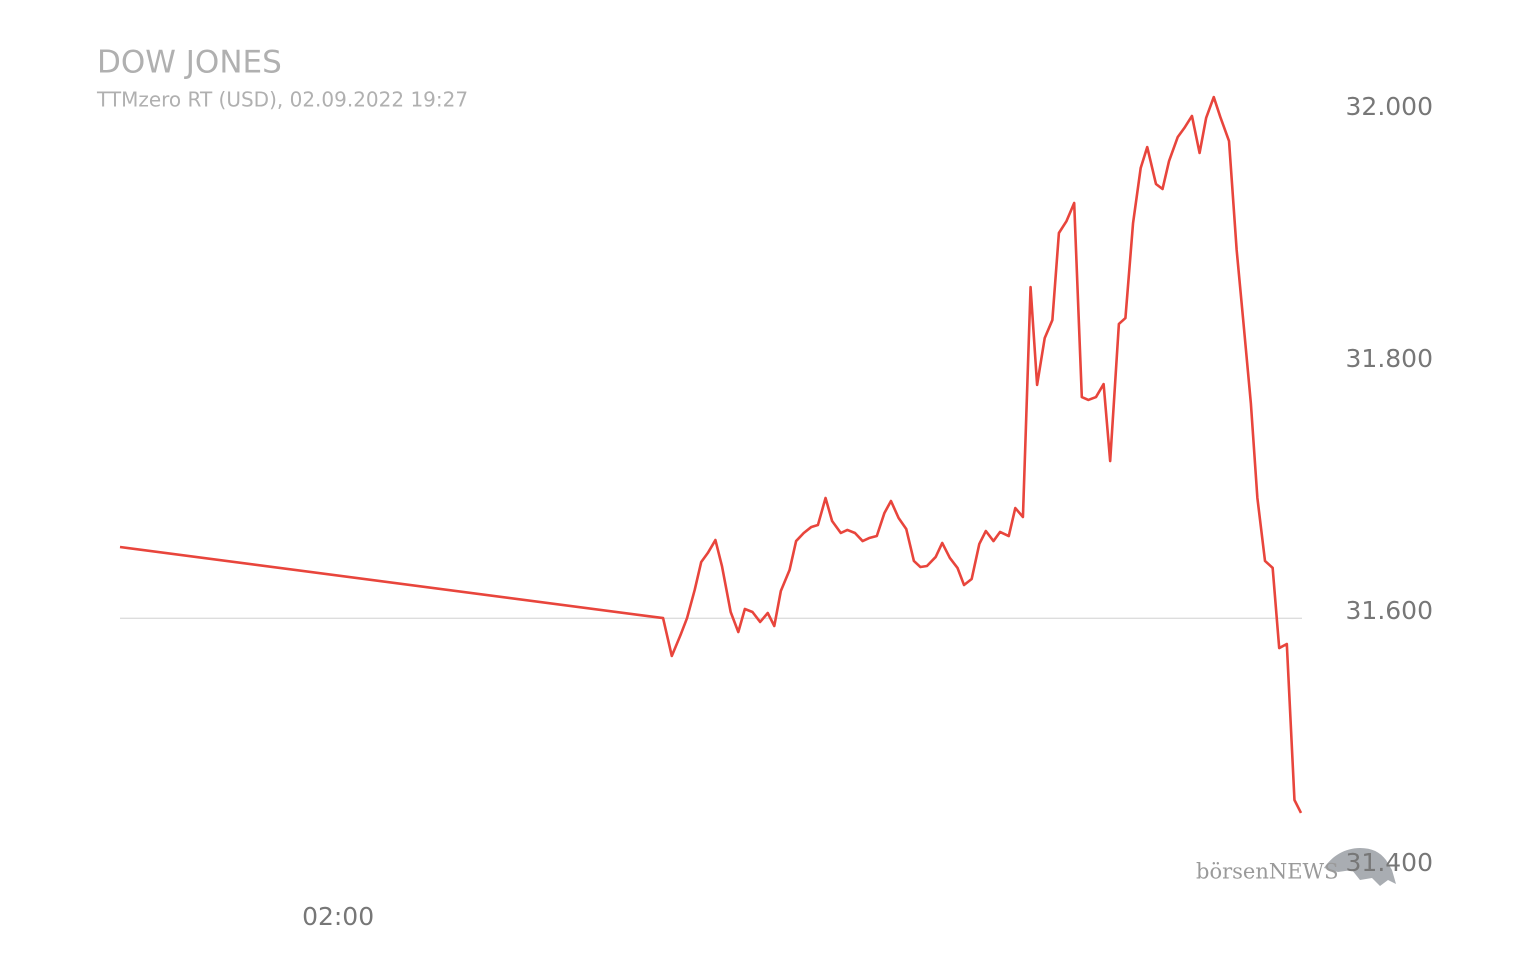  I want to click on y-tick-label: 31.600, so click(1389, 610).